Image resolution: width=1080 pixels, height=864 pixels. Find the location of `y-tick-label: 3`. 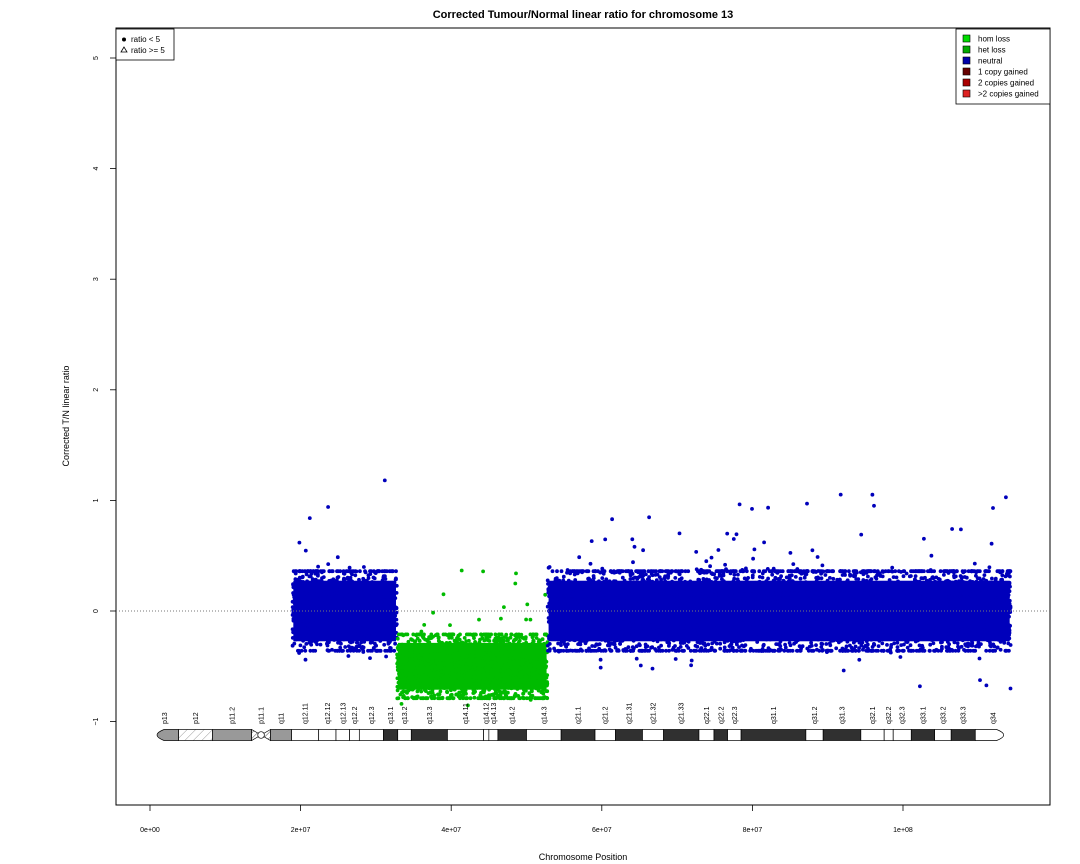

y-tick-label: 3 is located at coordinates (96, 279).